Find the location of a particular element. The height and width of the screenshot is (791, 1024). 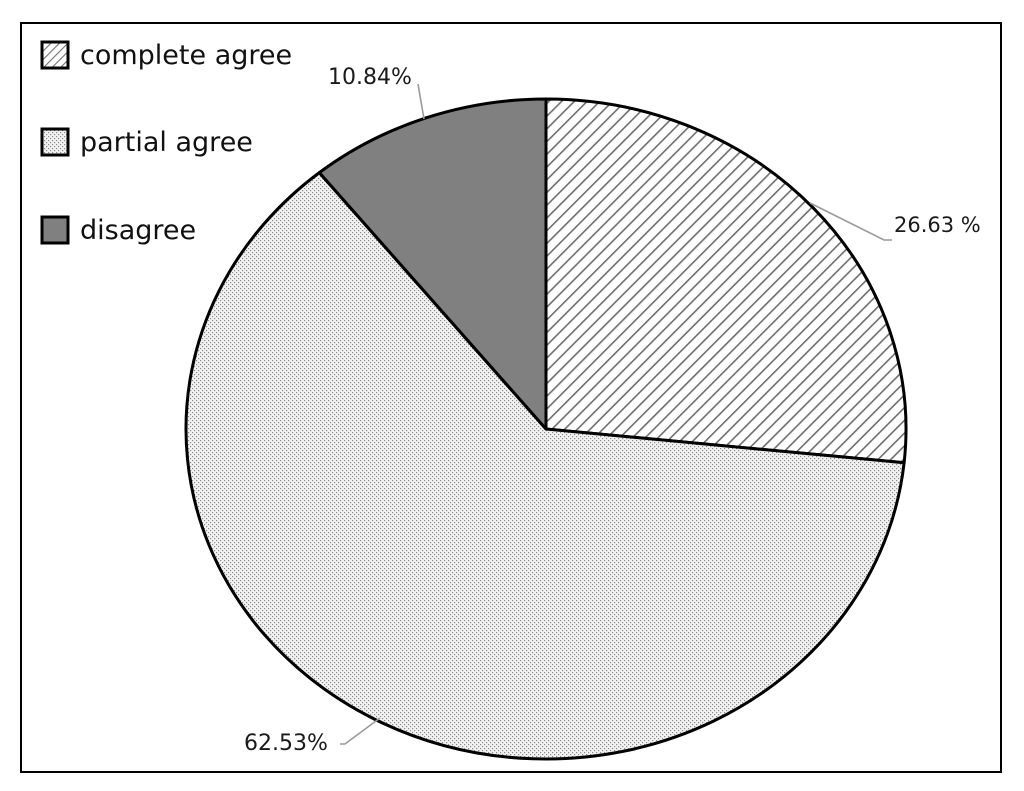

legend-swatch-complete-agree is located at coordinates (55, 55).